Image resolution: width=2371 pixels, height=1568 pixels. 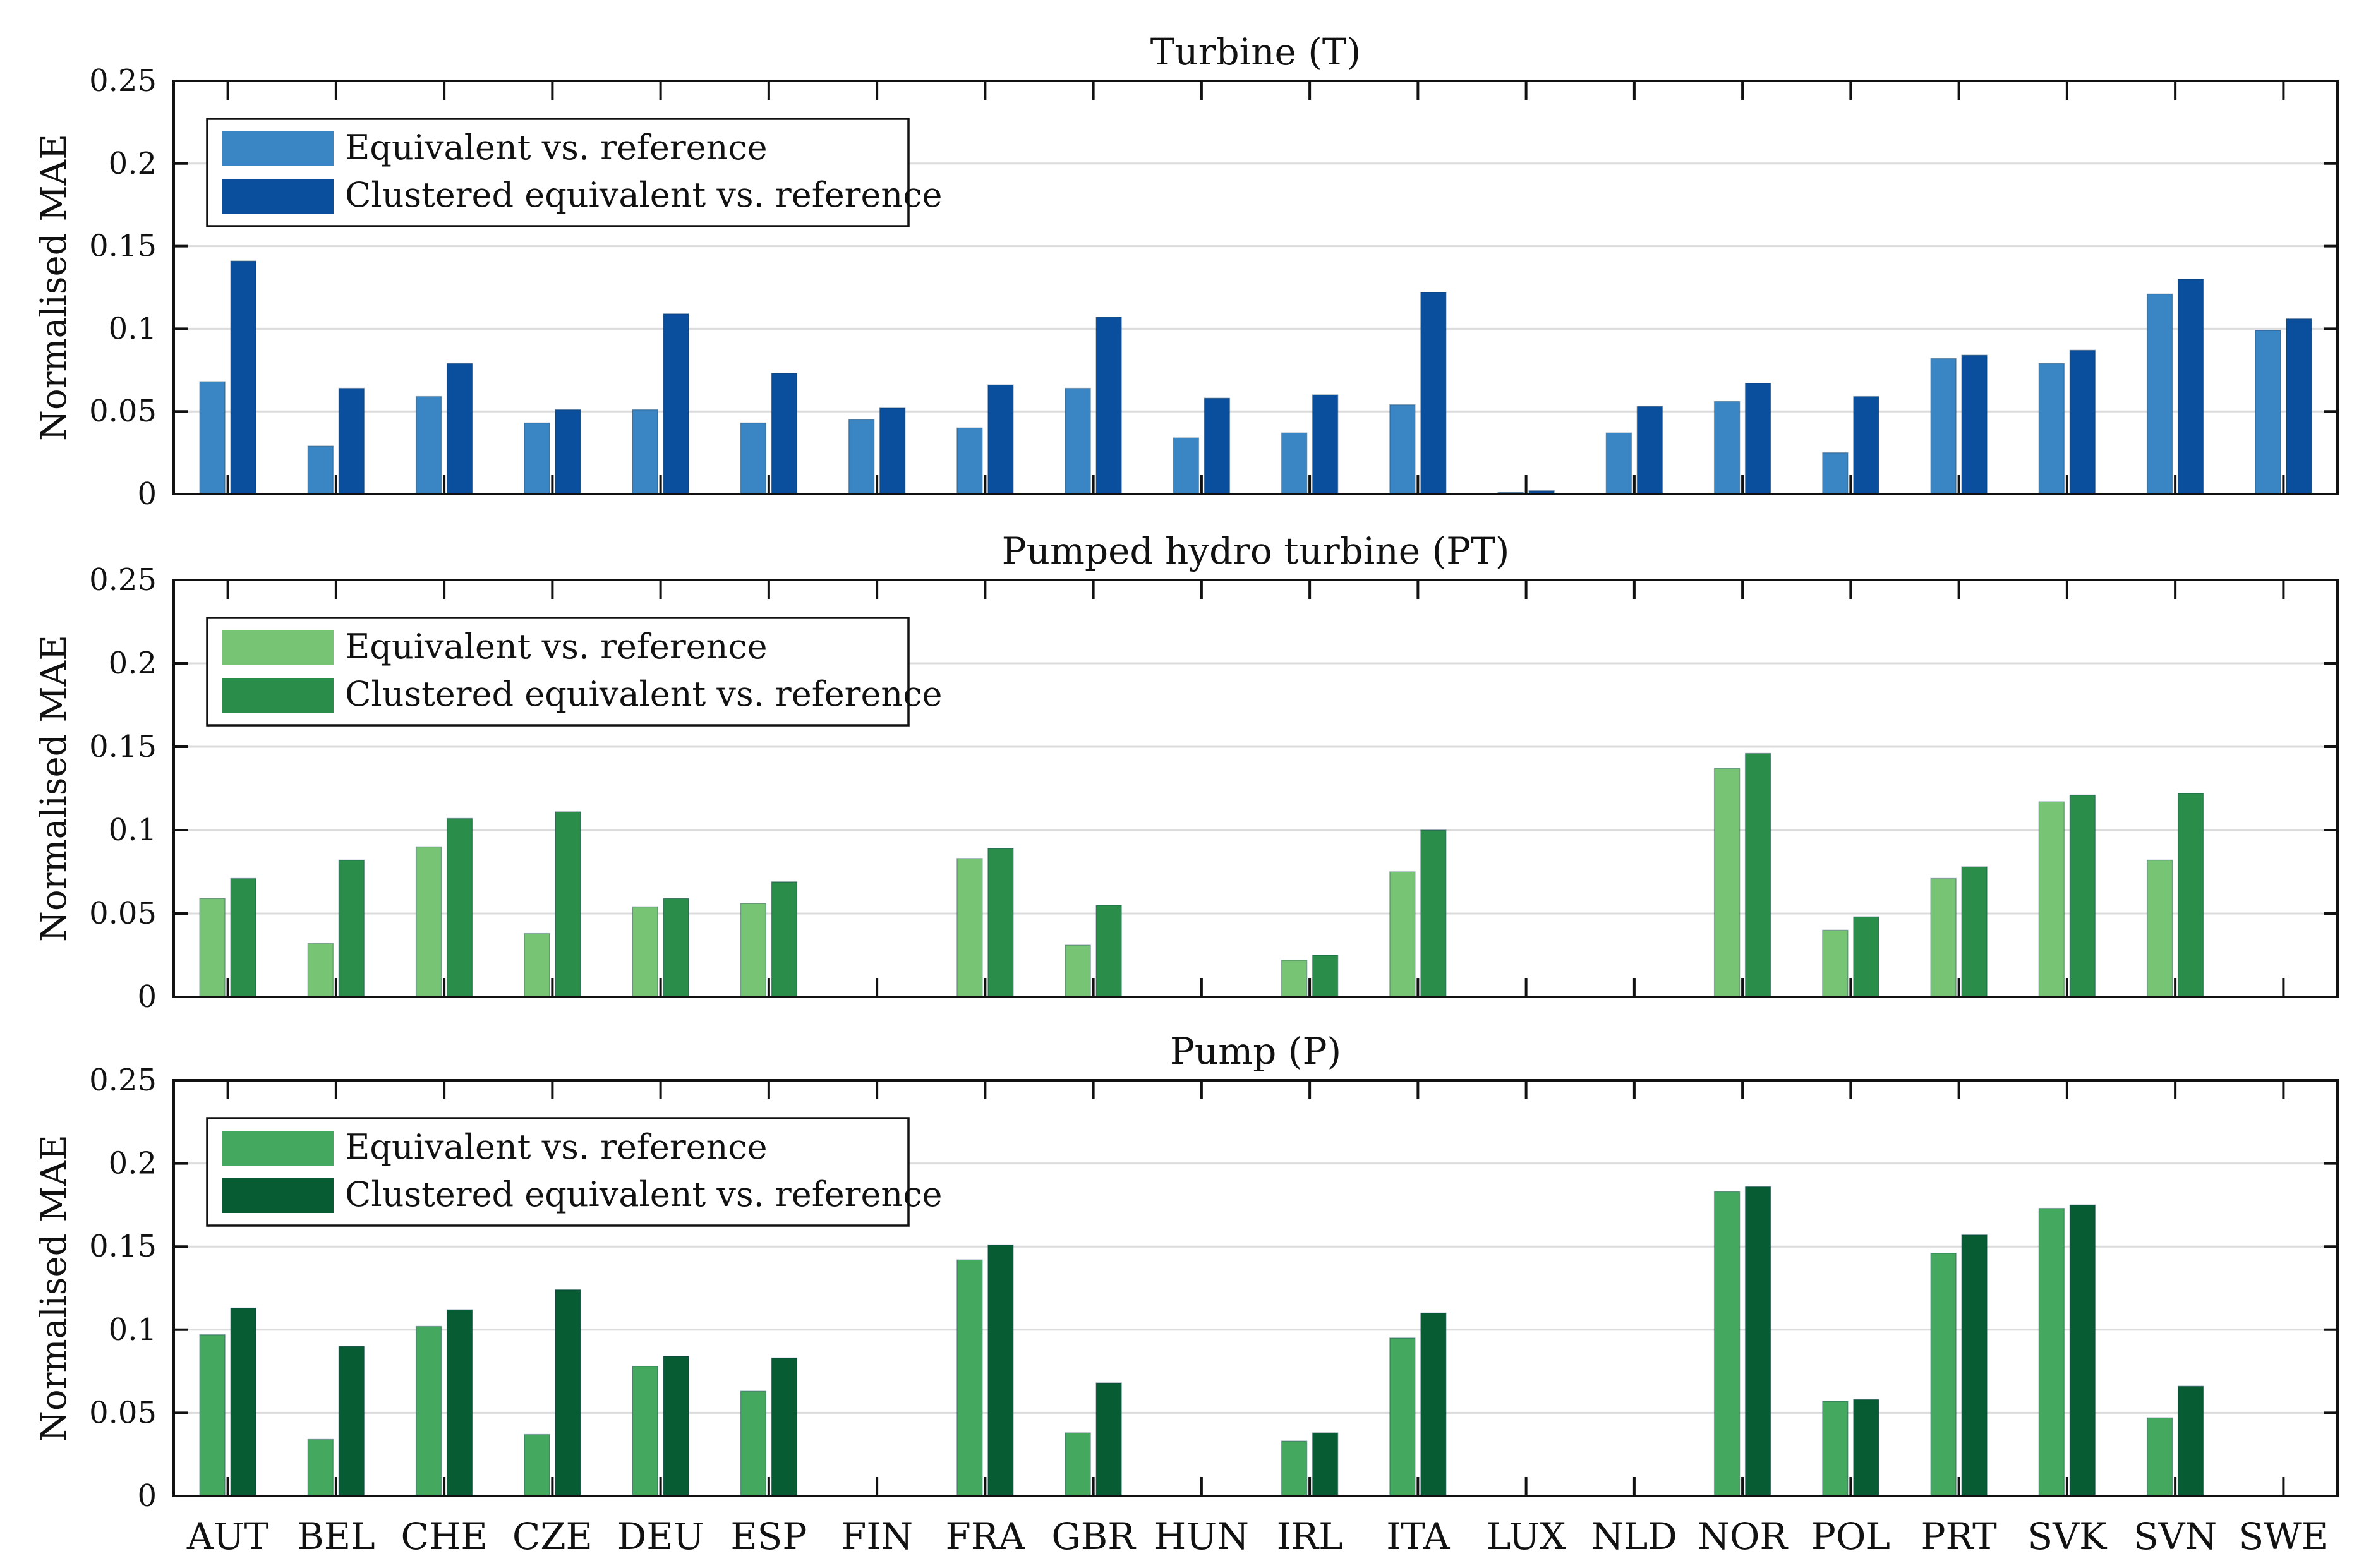 What do you see at coordinates (147, 494) in the screenshot?
I see `y-tick-label: 0` at bounding box center [147, 494].